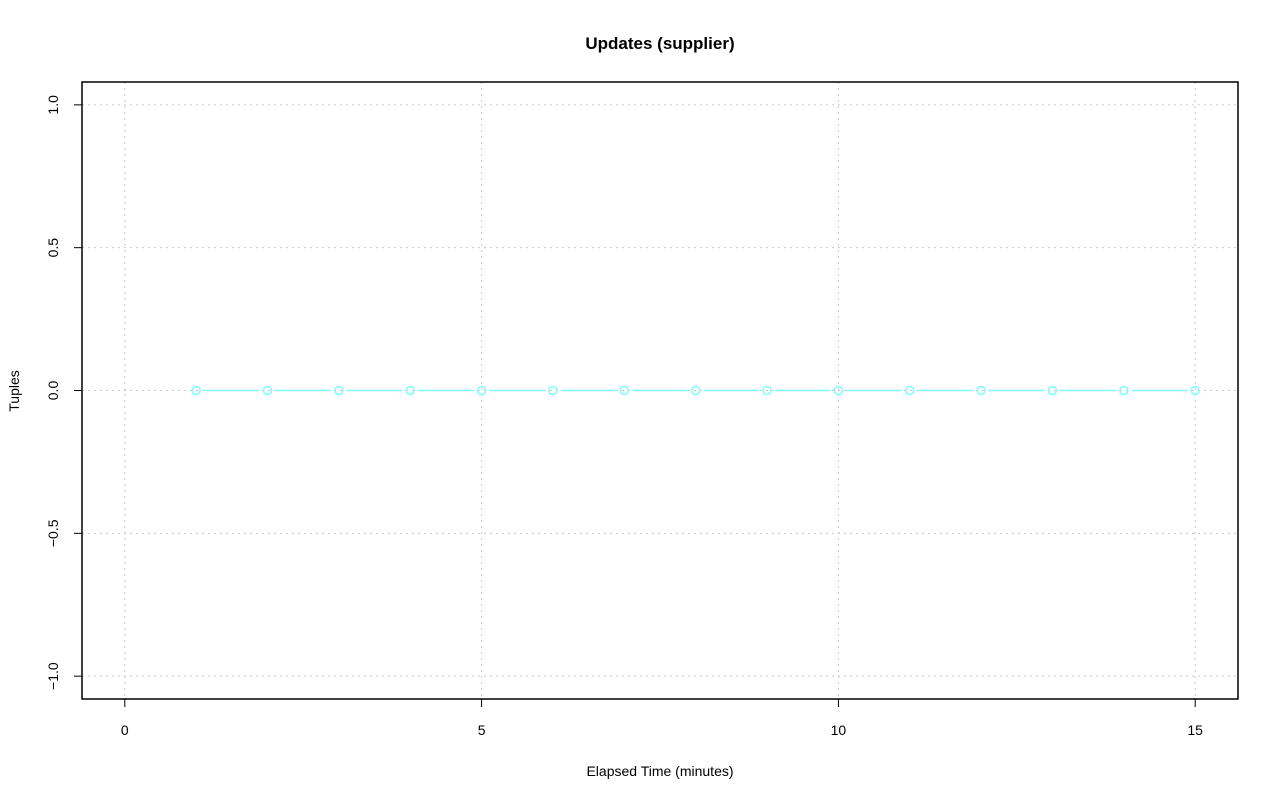 The height and width of the screenshot is (806, 1280). Describe the element at coordinates (839, 730) in the screenshot. I see `x-tick-label: 10` at that location.